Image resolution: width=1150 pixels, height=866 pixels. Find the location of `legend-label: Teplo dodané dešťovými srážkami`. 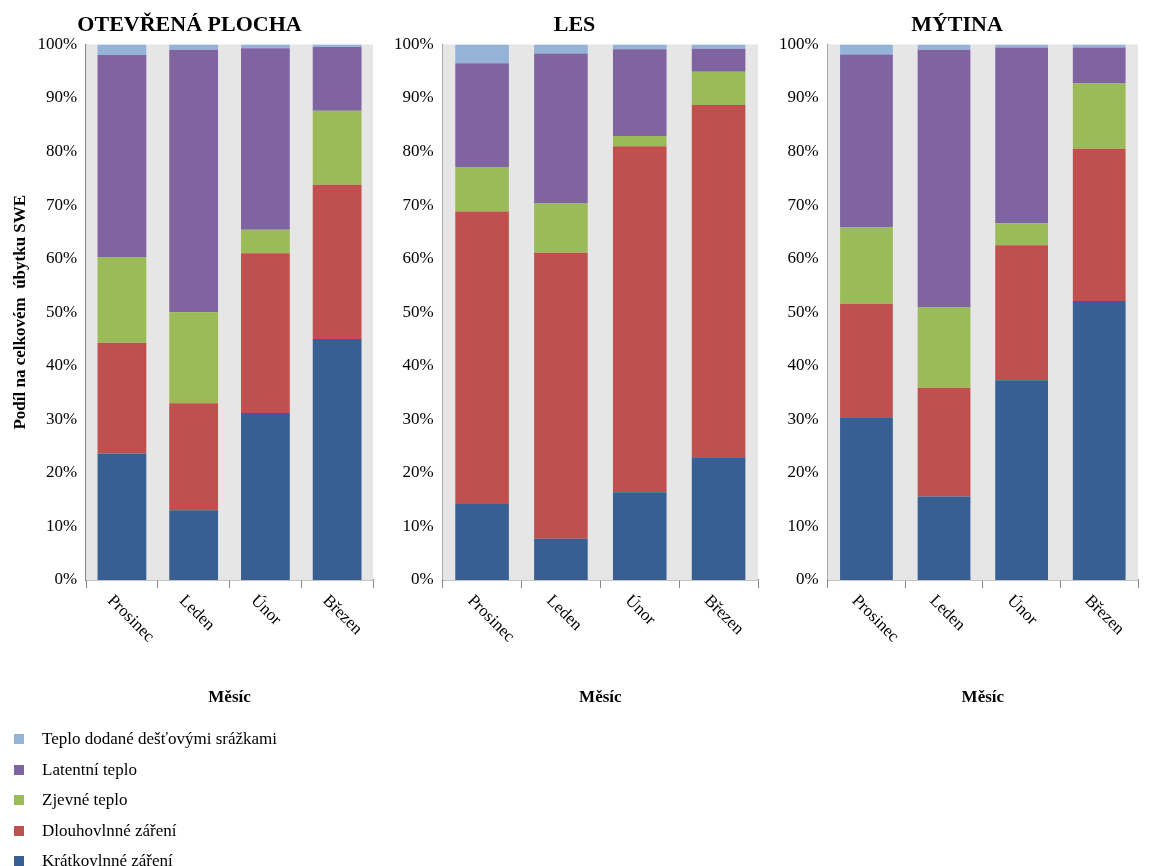

legend-label: Teplo dodané dešťovými srážkami is located at coordinates (160, 739).